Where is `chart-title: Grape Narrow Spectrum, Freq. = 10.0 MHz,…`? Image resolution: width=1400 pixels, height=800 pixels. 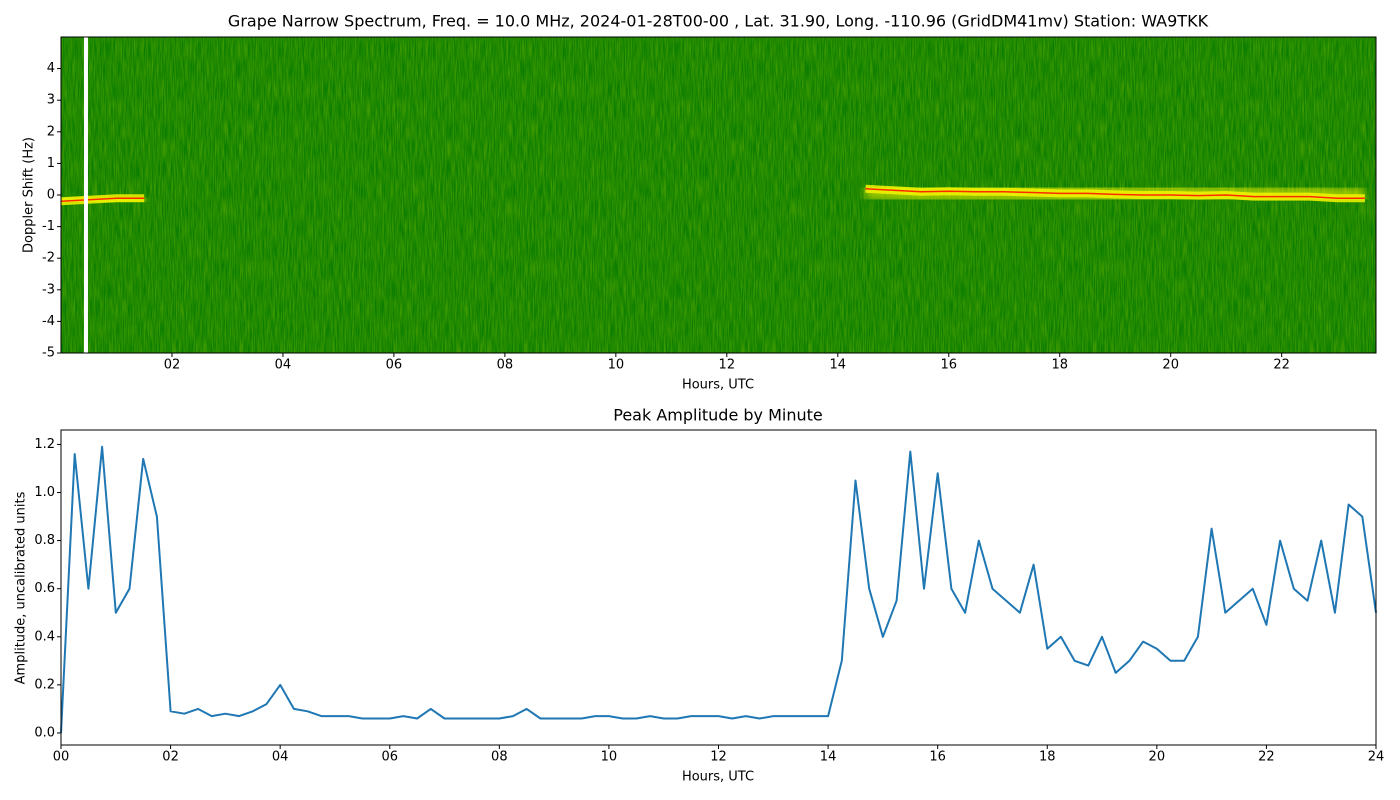
chart-title: Grape Narrow Spectrum, Freq. = 10.0 MHz,… is located at coordinates (718, 21).